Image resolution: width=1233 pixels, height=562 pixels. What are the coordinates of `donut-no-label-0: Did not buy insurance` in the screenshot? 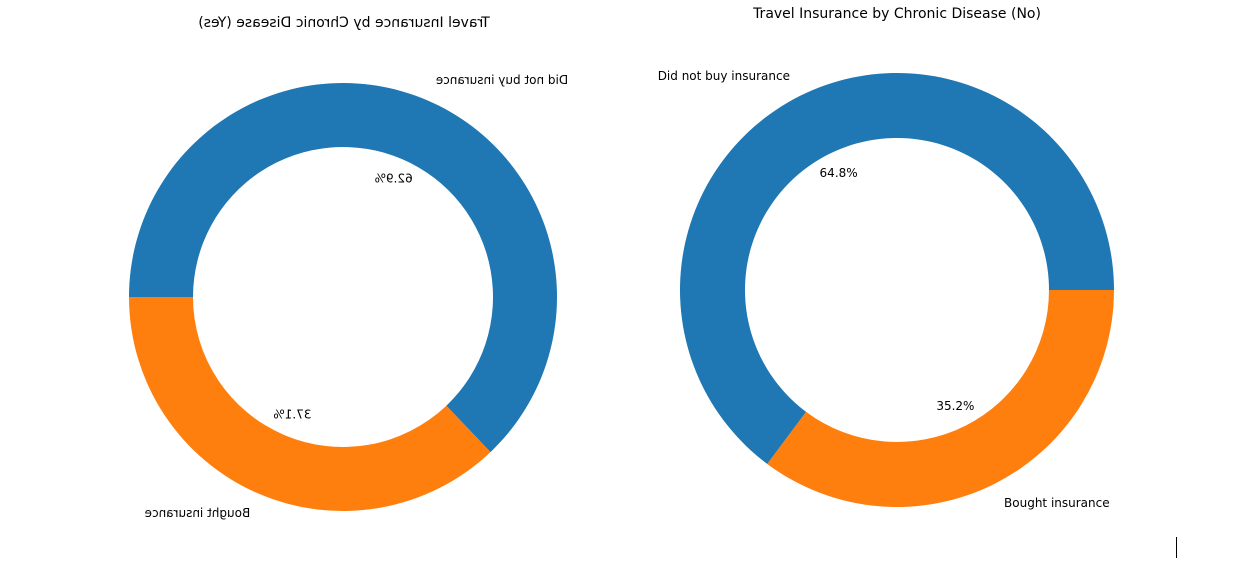 It's located at (724, 76).